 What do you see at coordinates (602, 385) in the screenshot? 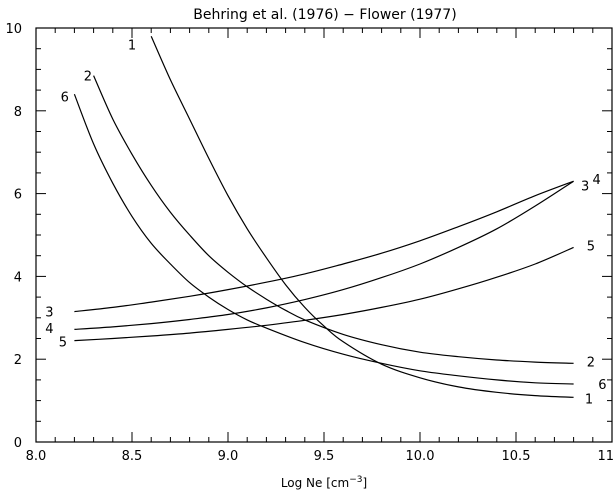
I see `curve-label-6-end: 6` at bounding box center [602, 385].